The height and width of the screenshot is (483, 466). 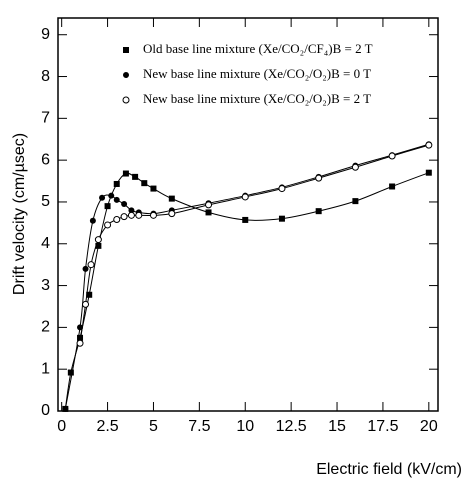 I want to click on y-tick-label: 5, so click(x=45, y=201).